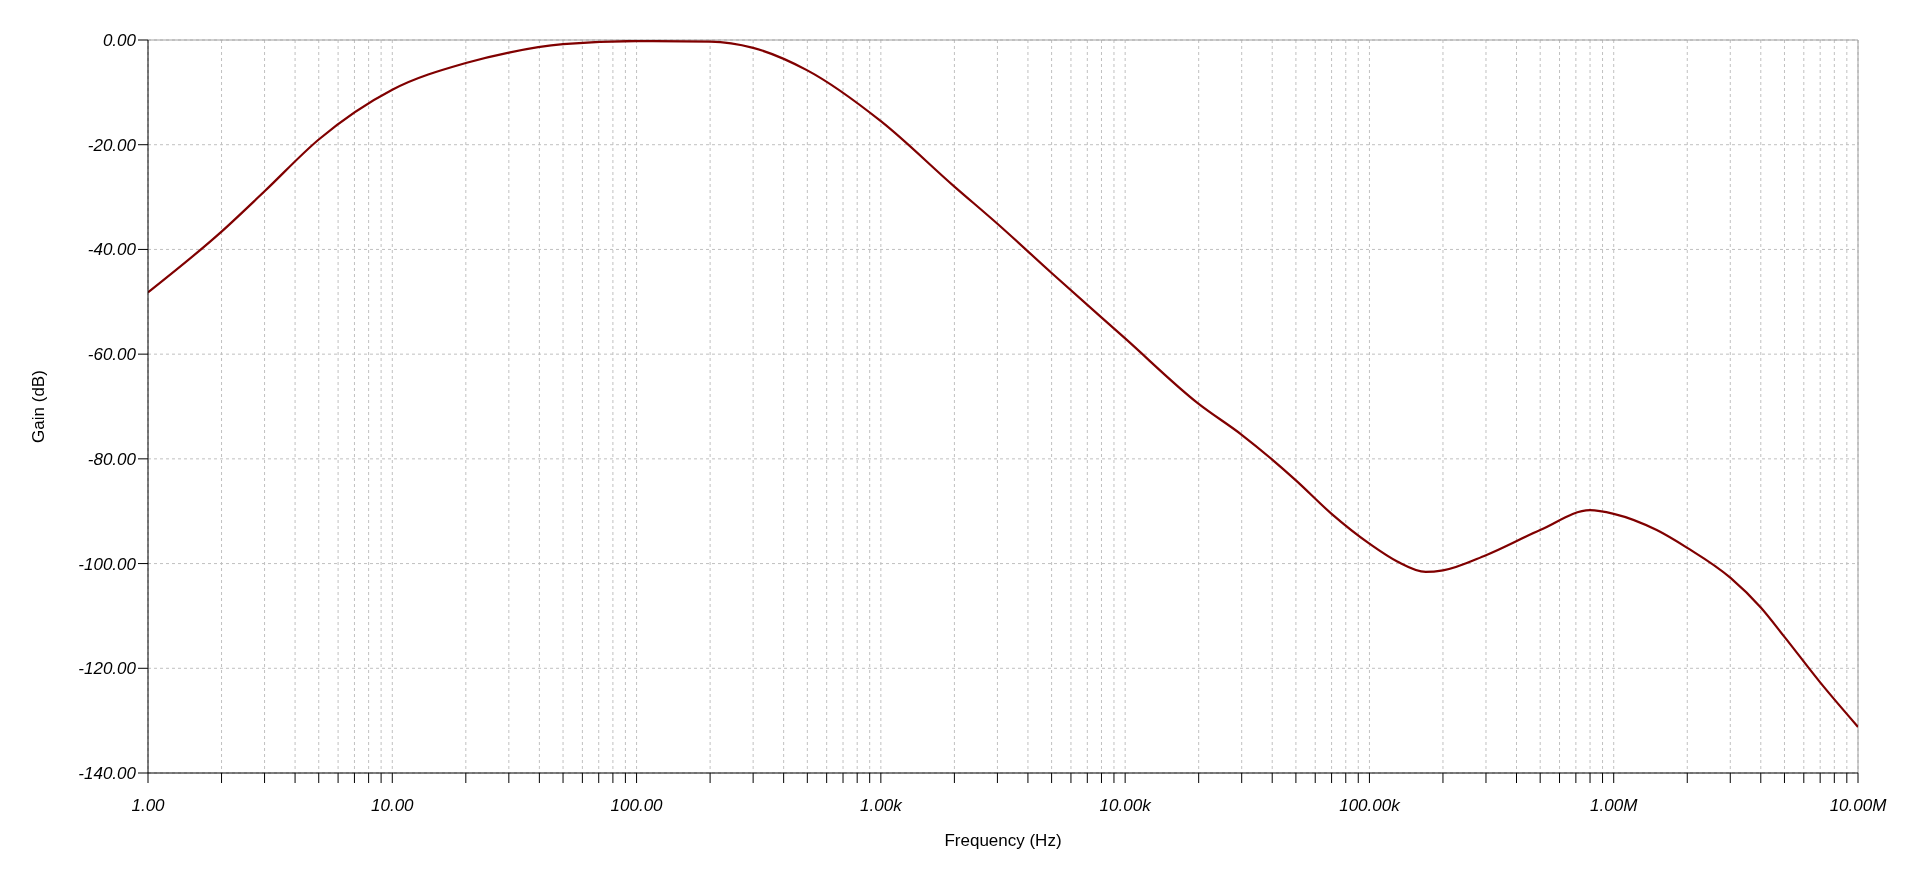  I want to click on y-tick-label: -120.00, so click(107, 669).